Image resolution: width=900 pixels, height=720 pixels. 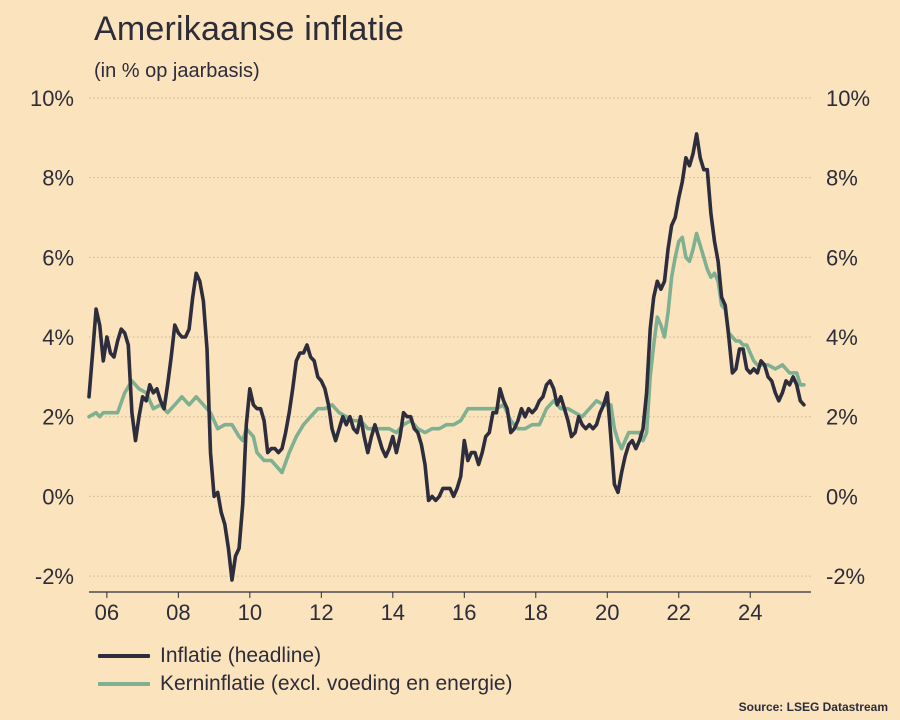 I want to click on chart-title: Amerikaanse inflatie, so click(x=249, y=29).